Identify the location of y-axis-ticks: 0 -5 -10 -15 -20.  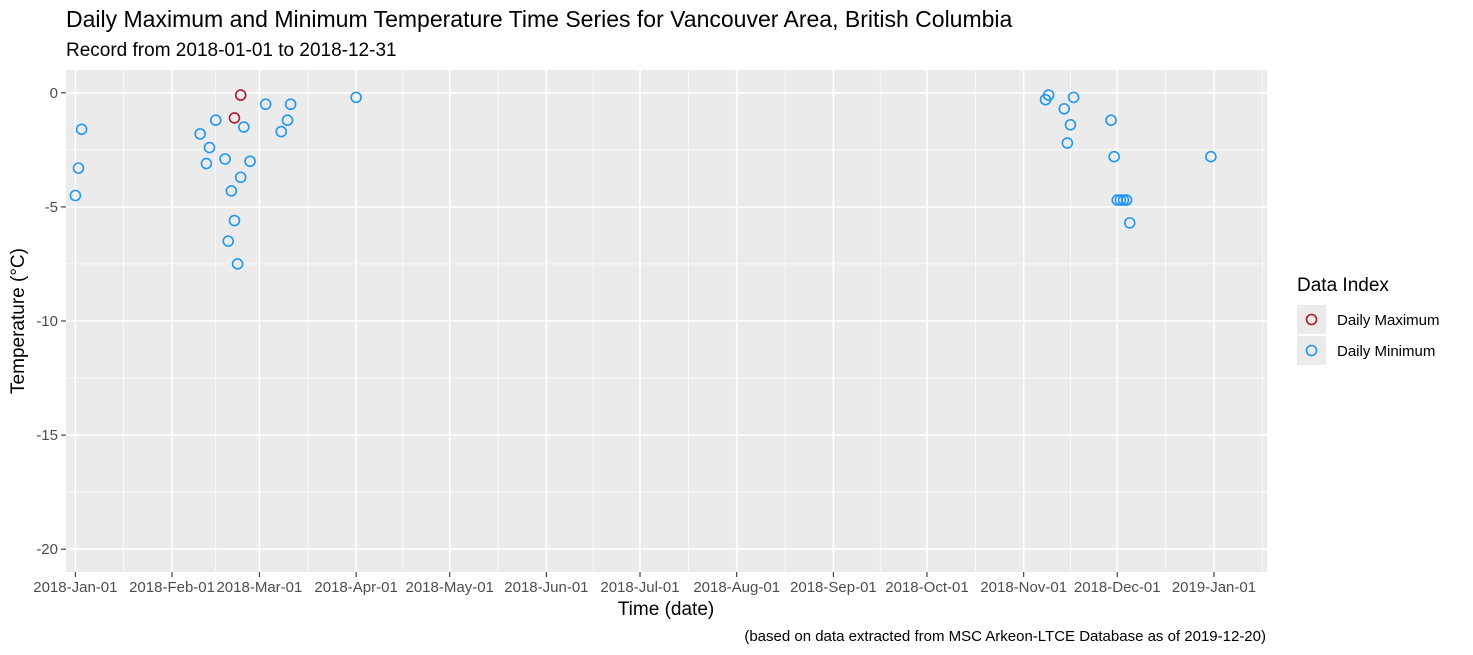
(51, 321).